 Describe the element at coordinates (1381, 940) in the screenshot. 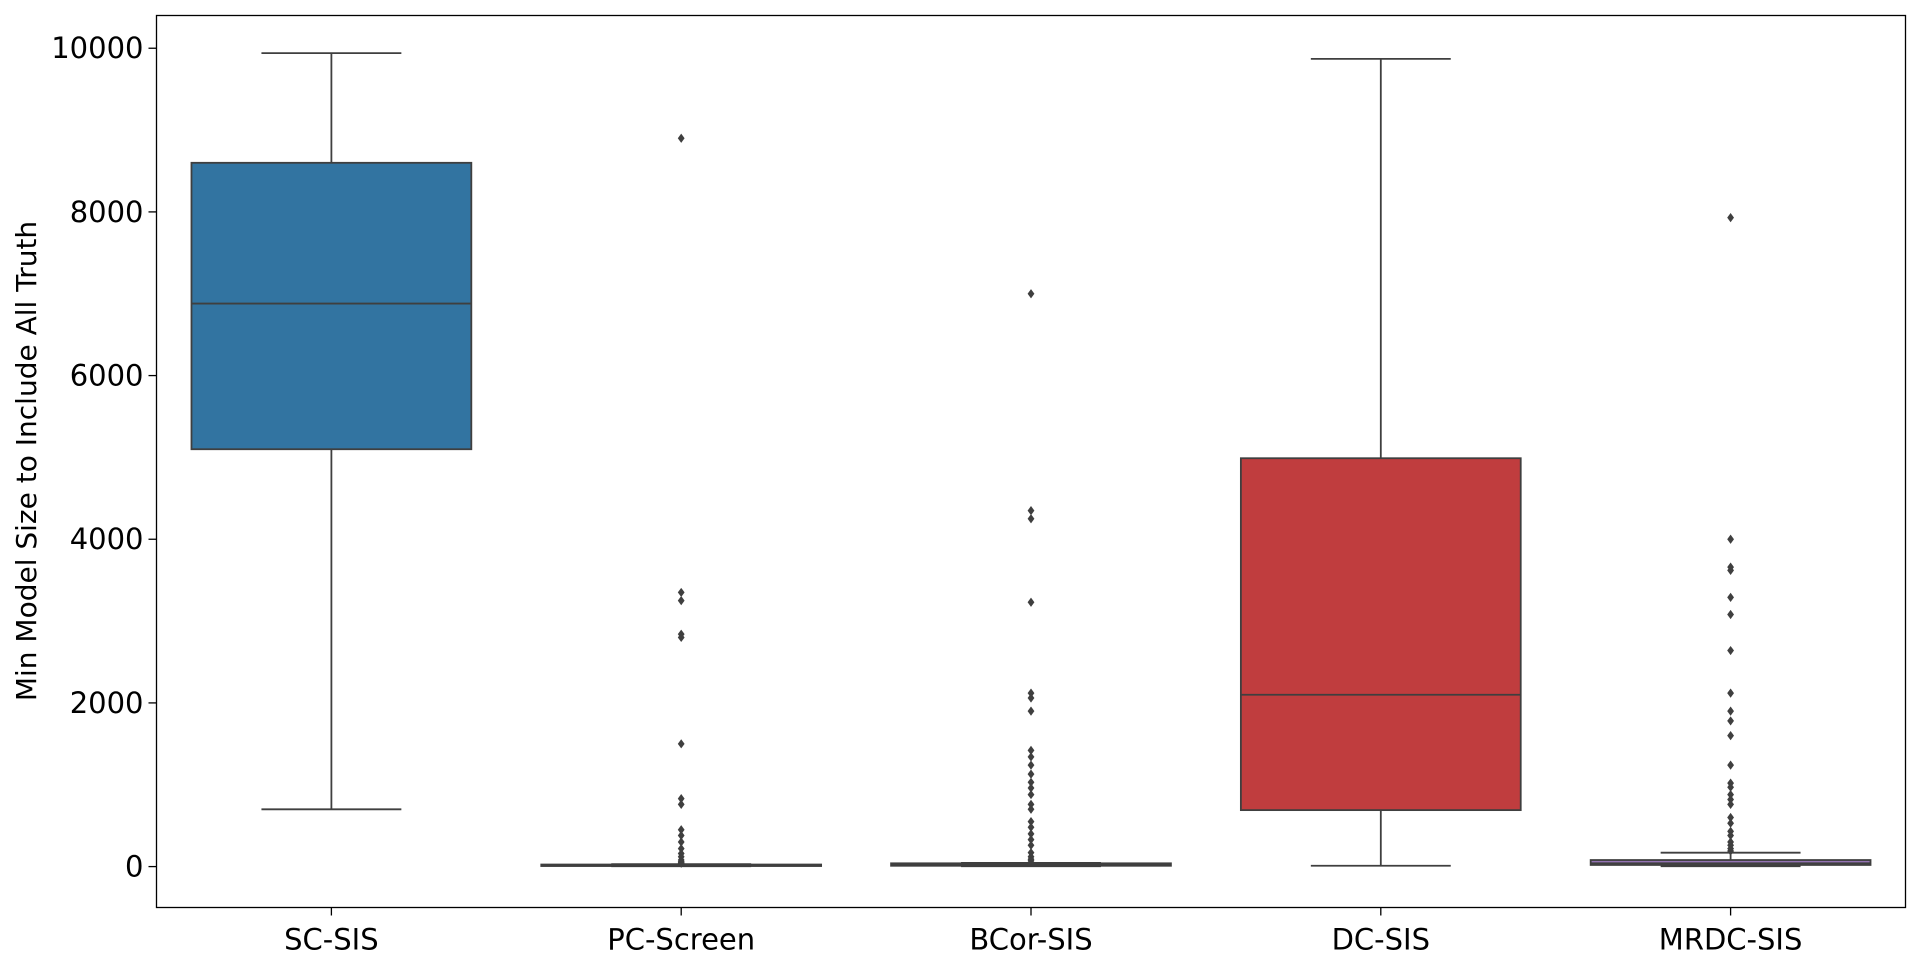

I see `x-tick-label-dc-sis: DC-SIS` at that location.